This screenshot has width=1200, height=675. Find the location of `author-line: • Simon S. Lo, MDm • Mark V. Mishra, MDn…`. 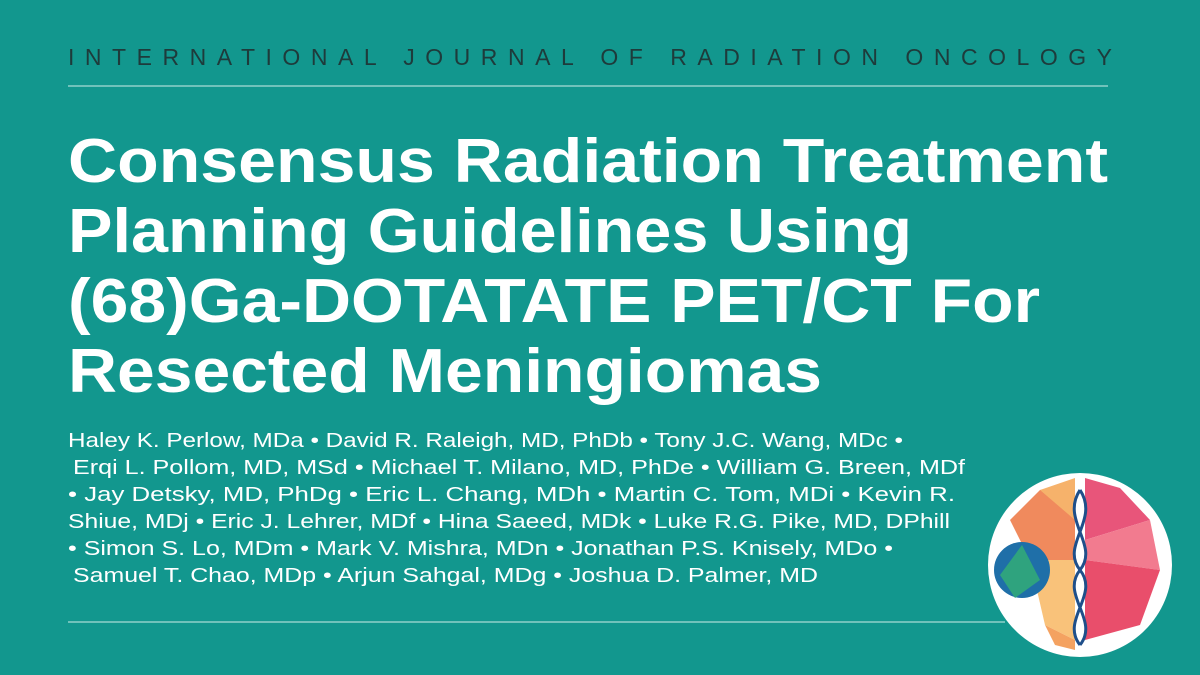

author-line: • Simon S. Lo, MDm • Mark V. Mishra, MDn… is located at coordinates (480, 549).